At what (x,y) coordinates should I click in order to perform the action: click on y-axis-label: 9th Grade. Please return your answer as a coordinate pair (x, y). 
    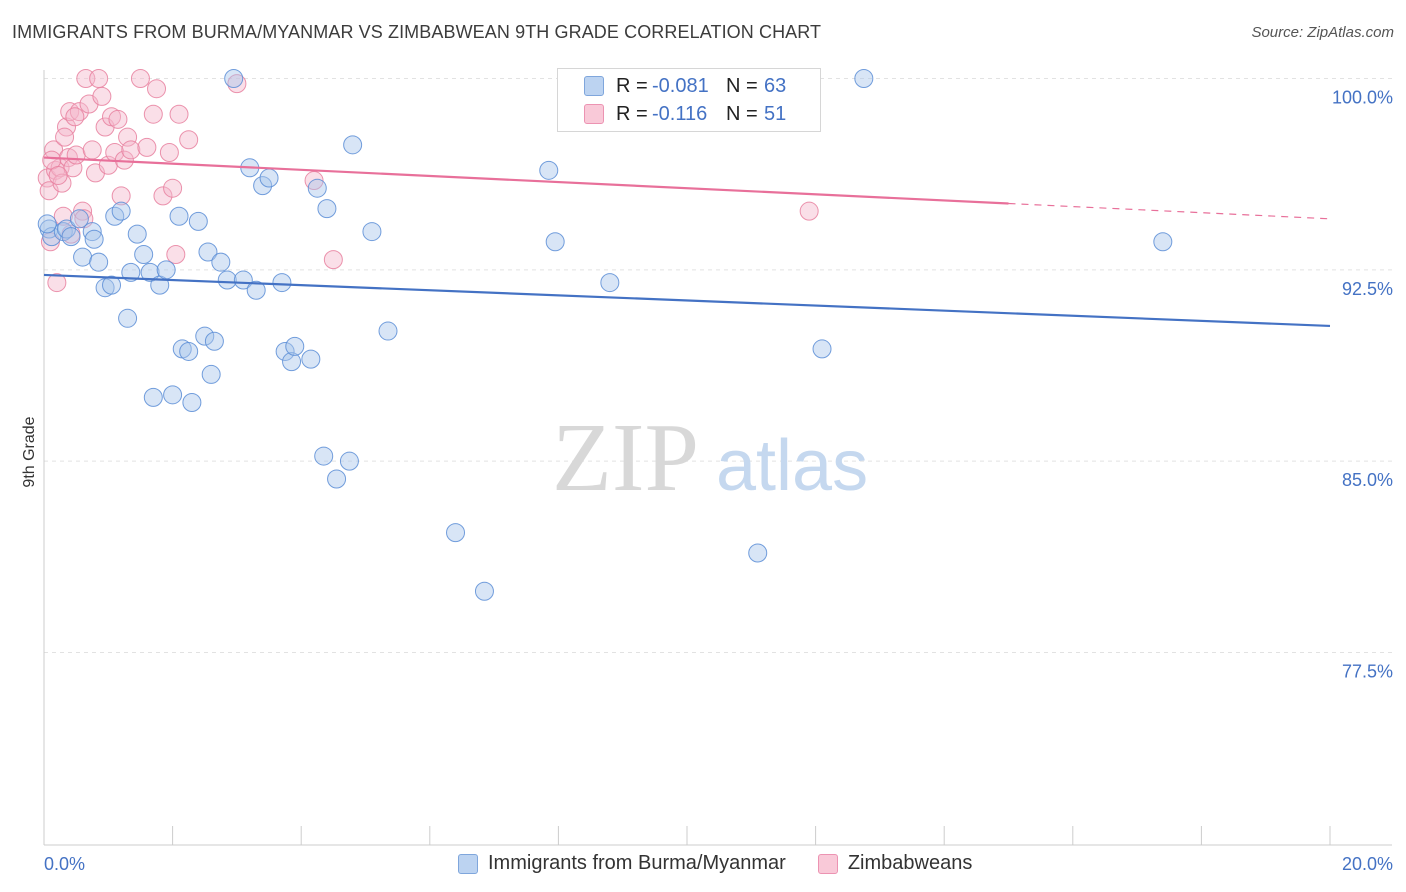
    Looking at the image, I should click on (29, 451).